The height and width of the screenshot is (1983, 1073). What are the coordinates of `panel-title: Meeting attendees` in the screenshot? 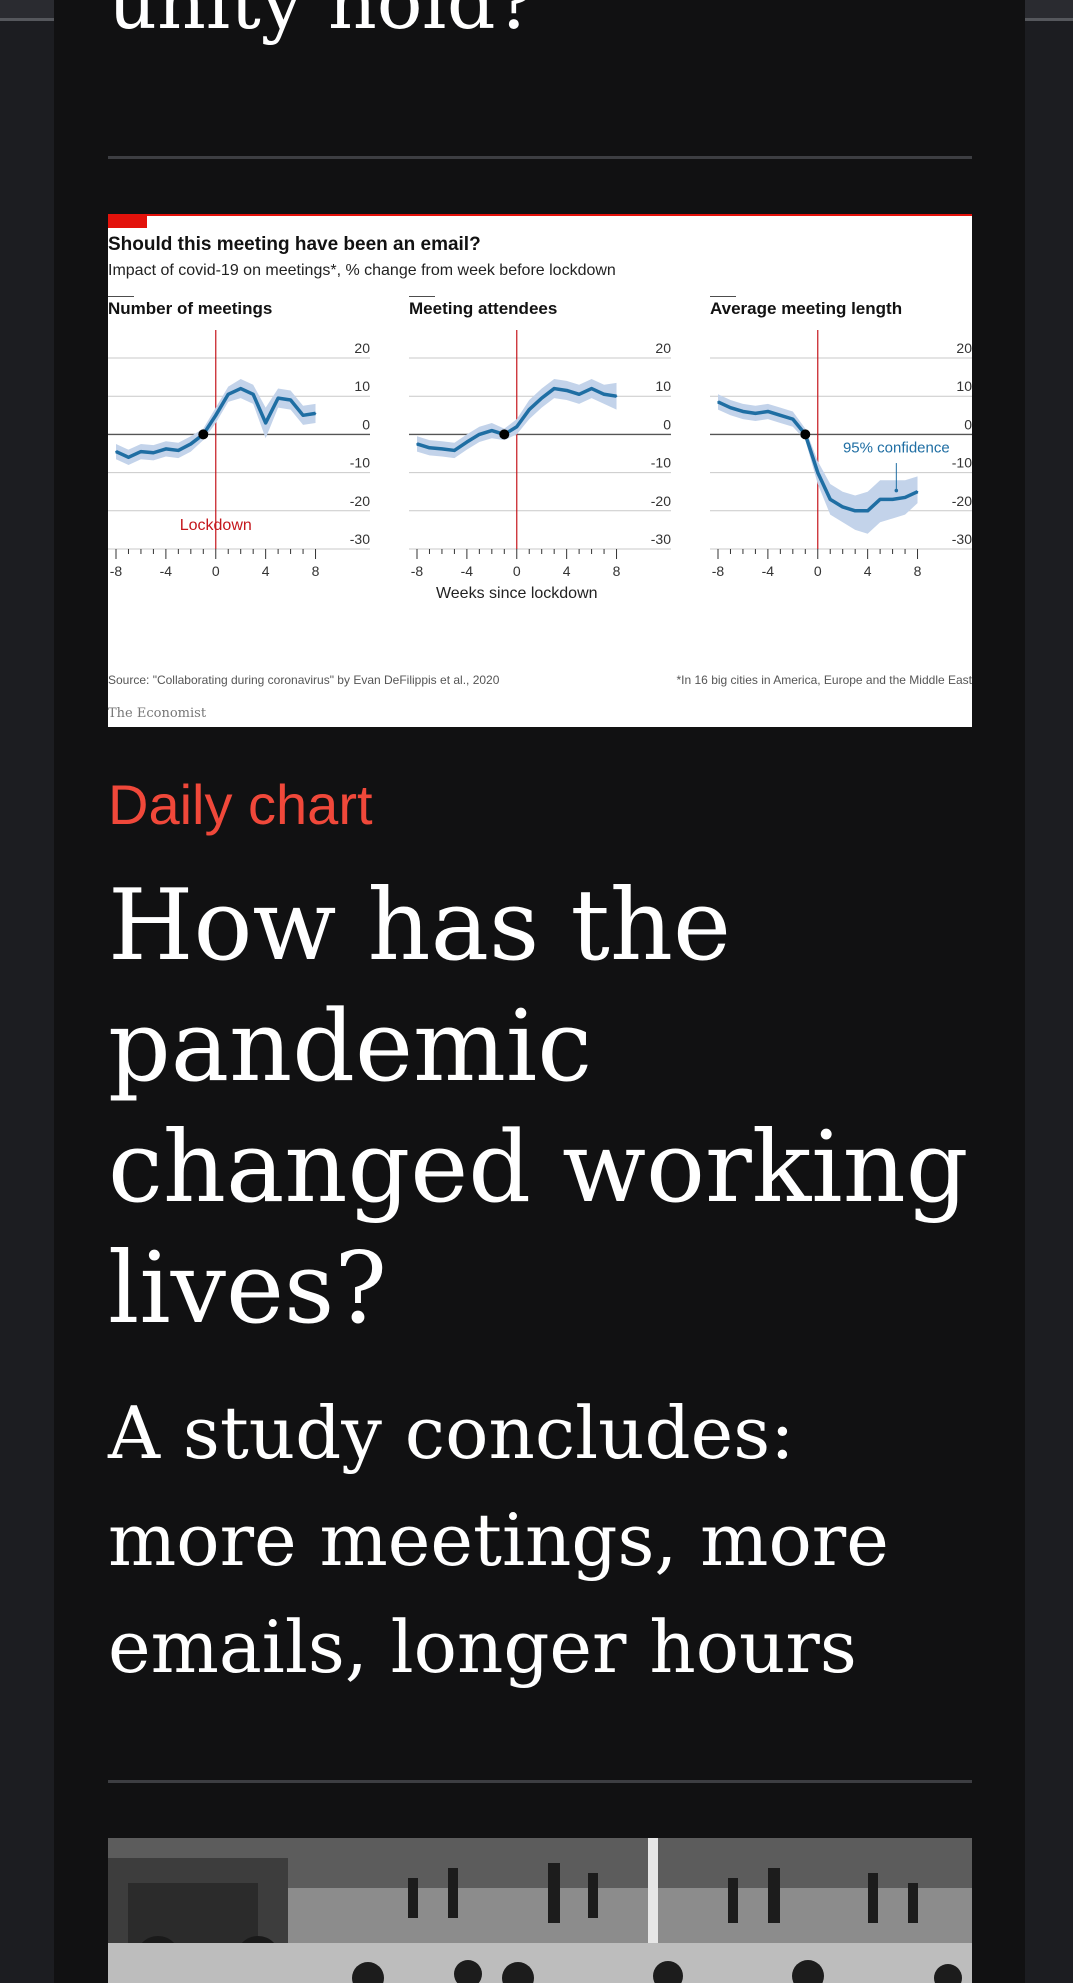 It's located at (483, 308).